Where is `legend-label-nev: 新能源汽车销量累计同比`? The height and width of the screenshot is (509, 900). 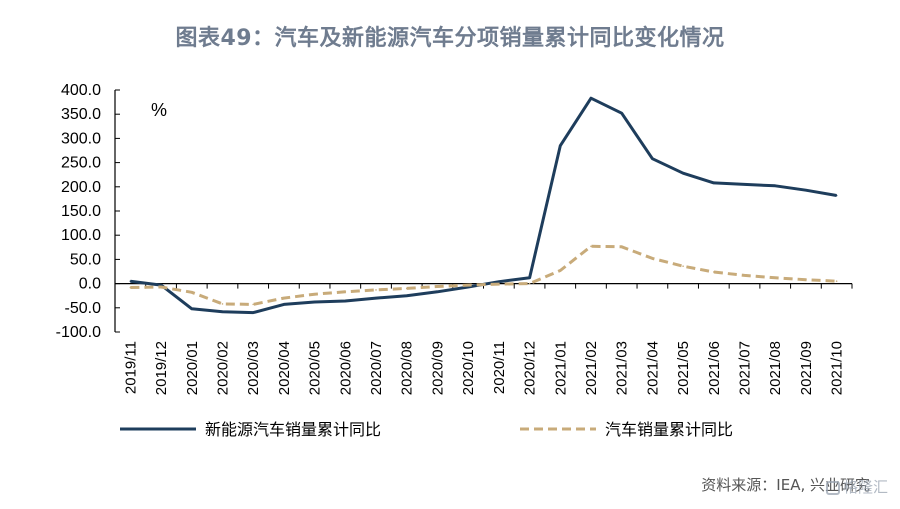 legend-label-nev: 新能源汽车销量累计同比 is located at coordinates (293, 429).